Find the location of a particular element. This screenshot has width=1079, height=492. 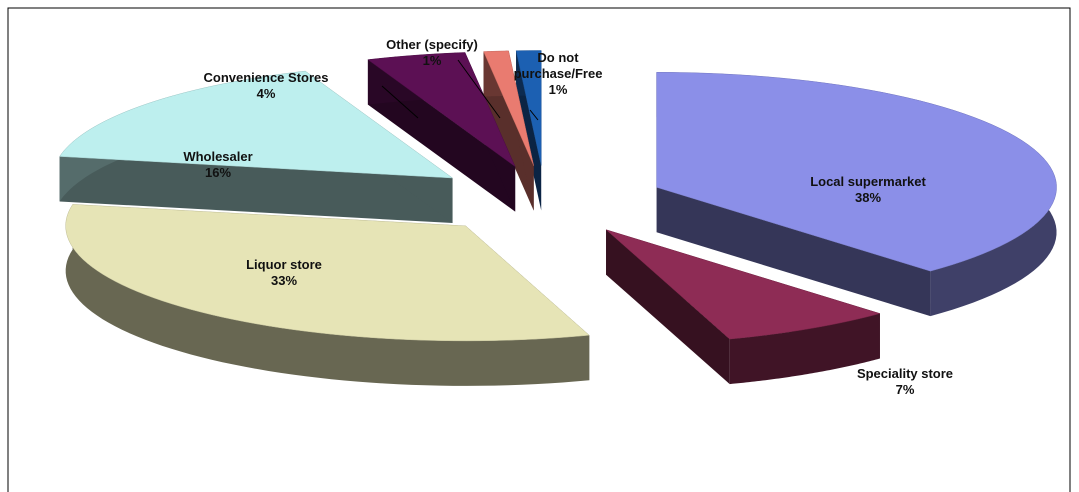

value-label: 7% is located at coordinates (905, 389).